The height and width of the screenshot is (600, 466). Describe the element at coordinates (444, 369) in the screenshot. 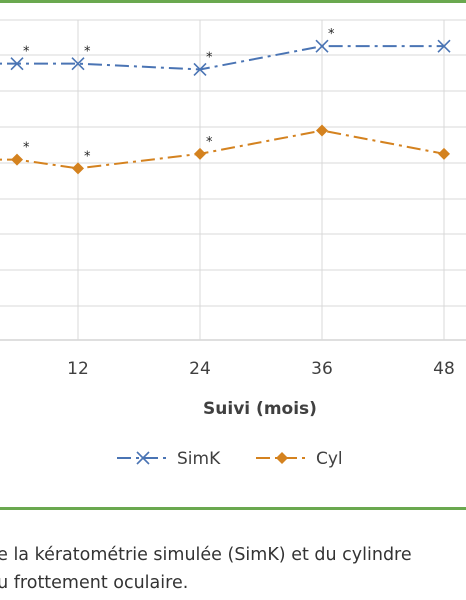

I see `x-tick-label: 48` at that location.